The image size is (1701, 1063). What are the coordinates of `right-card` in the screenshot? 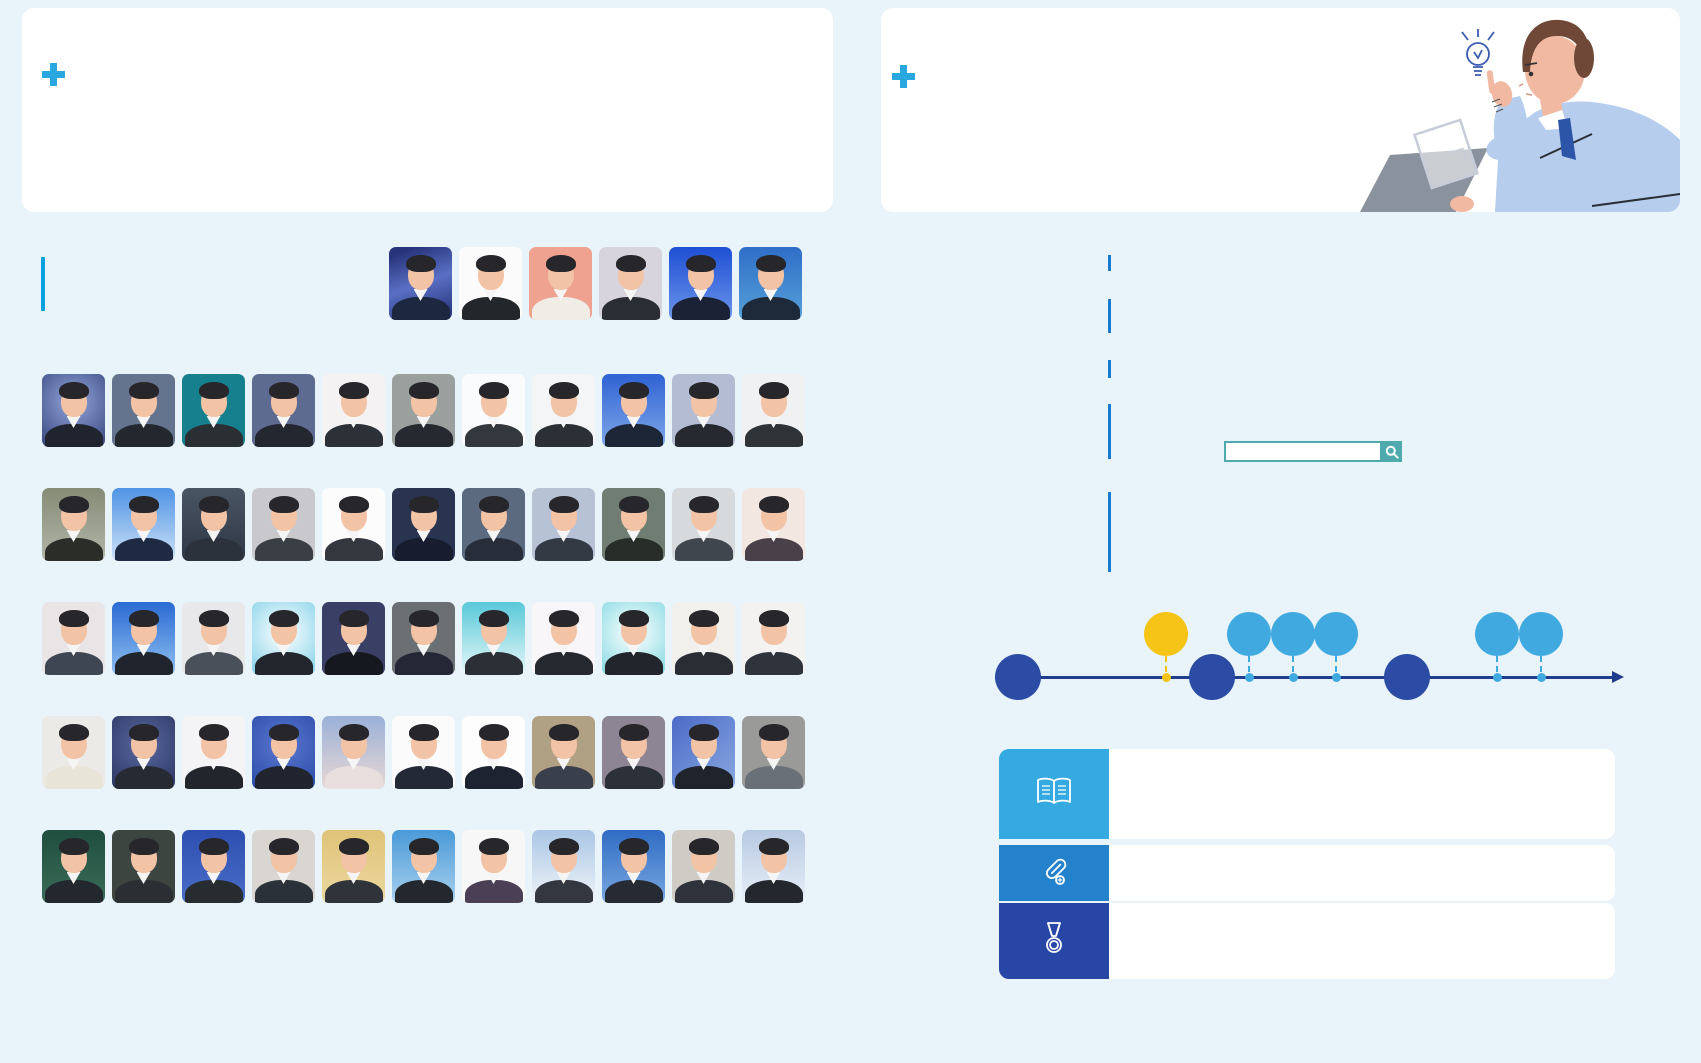 It's located at (1280, 110).